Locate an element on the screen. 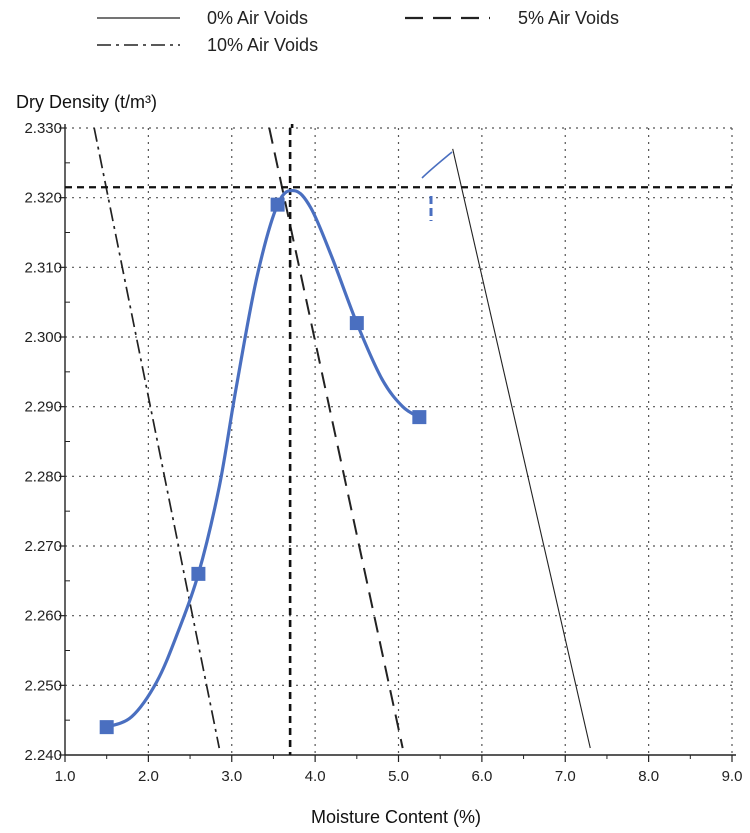  legend: 0% Air Voids 5% Air Voids 10% Air Voids is located at coordinates (358, 31).